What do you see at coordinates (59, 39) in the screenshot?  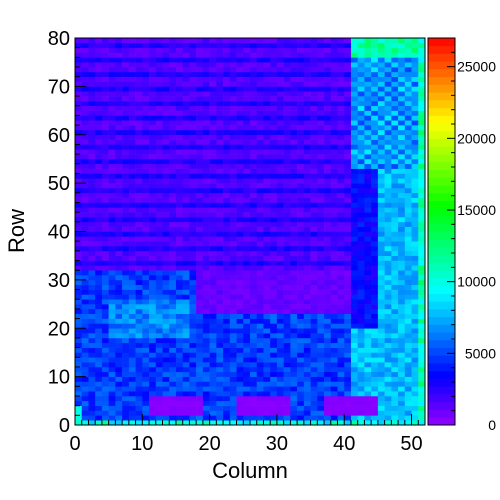 I see `y-tick-label: 80` at bounding box center [59, 39].